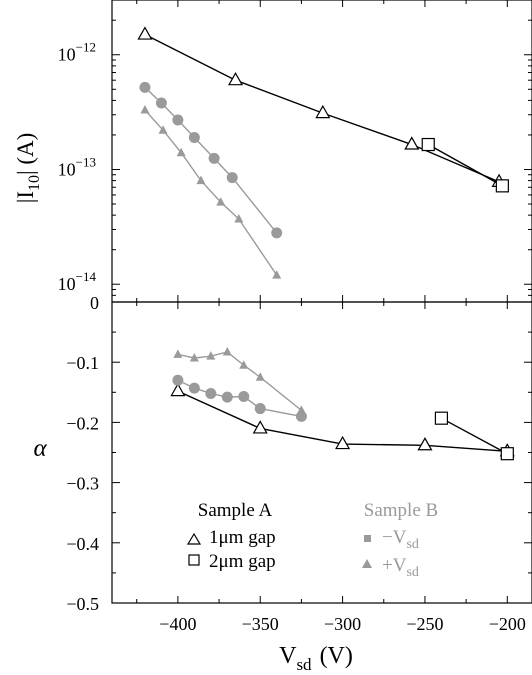 The width and height of the screenshot is (532, 675). What do you see at coordinates (400, 539) in the screenshot?
I see `legend-label-minus-vsd: −Vsd` at bounding box center [400, 539].